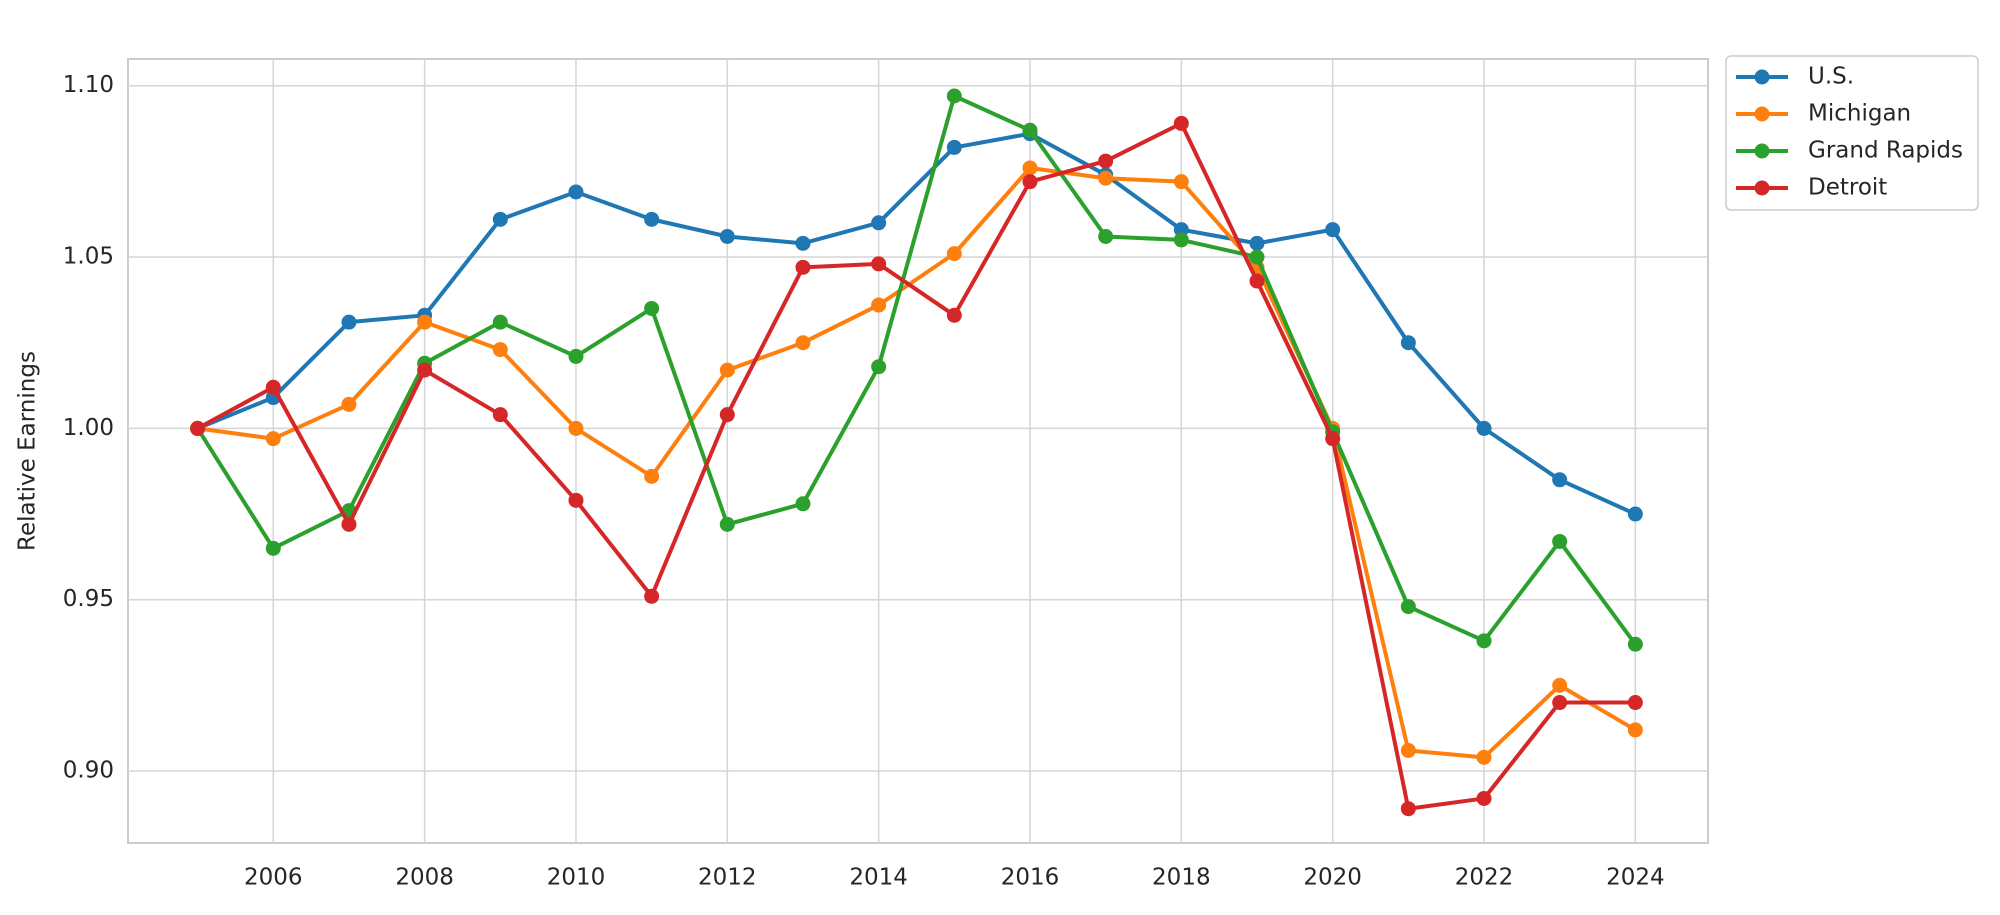 This screenshot has height=915, width=2000. Describe the element at coordinates (1859, 114) in the screenshot. I see `legend-label: Michigan` at that location.